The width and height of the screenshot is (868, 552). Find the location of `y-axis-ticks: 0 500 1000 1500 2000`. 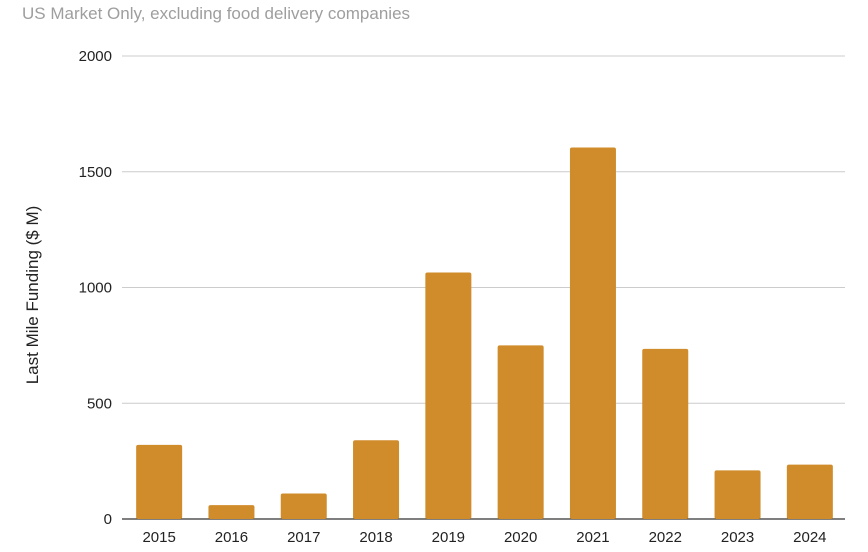

y-axis-ticks: 0 500 1000 1500 2000 is located at coordinates (95, 288).